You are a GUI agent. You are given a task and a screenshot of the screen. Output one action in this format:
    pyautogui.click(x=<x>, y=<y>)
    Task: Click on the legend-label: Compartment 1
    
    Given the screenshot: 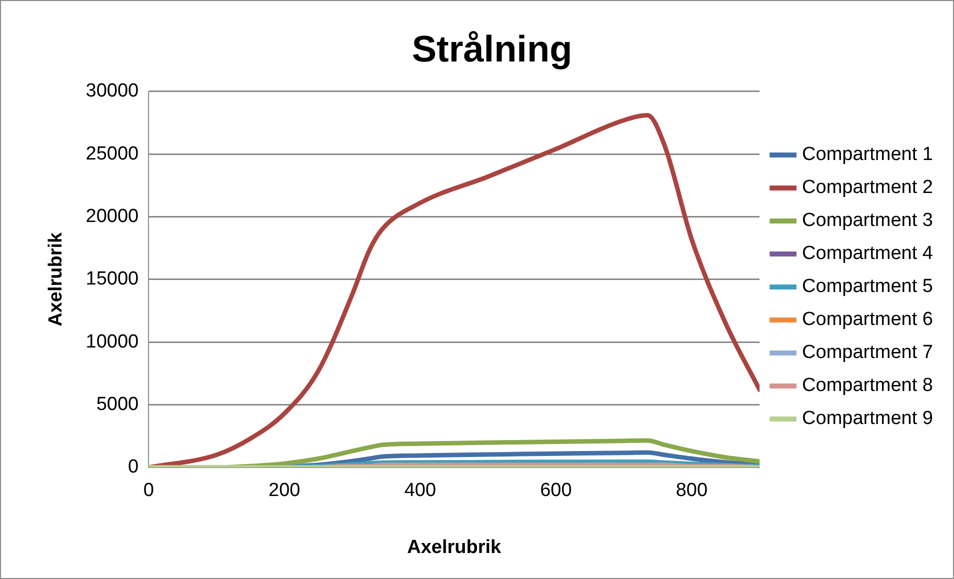 What is the action you would take?
    pyautogui.click(x=868, y=155)
    